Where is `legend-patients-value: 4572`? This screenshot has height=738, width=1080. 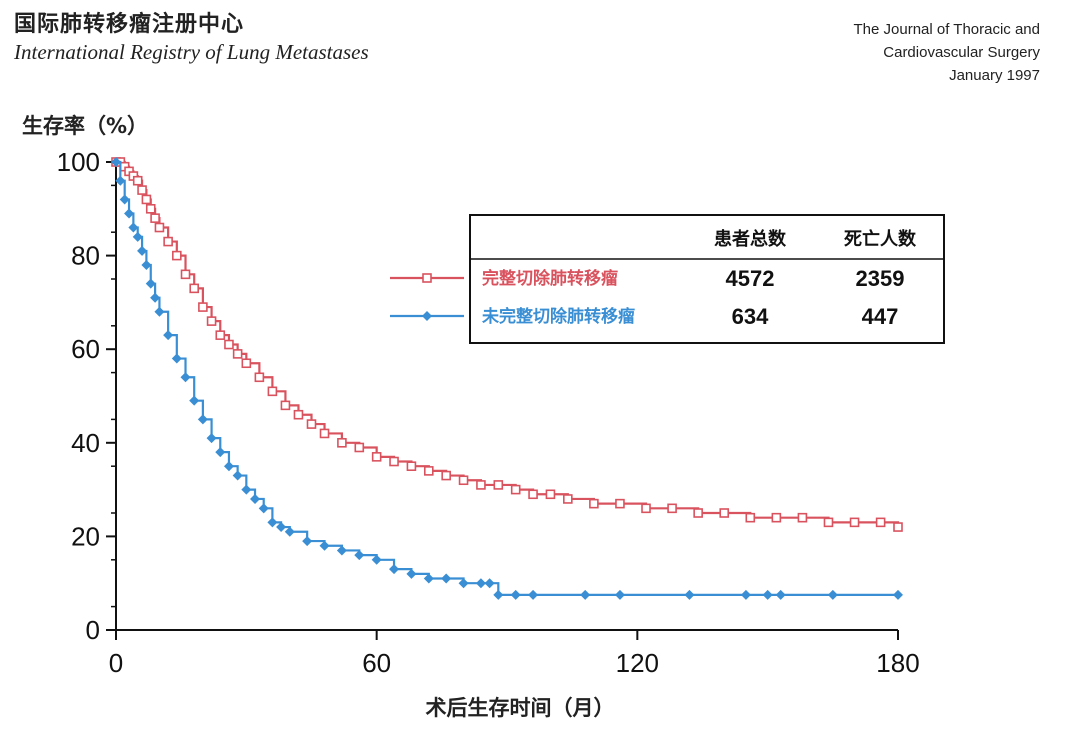 legend-patients-value: 4572 is located at coordinates (750, 278).